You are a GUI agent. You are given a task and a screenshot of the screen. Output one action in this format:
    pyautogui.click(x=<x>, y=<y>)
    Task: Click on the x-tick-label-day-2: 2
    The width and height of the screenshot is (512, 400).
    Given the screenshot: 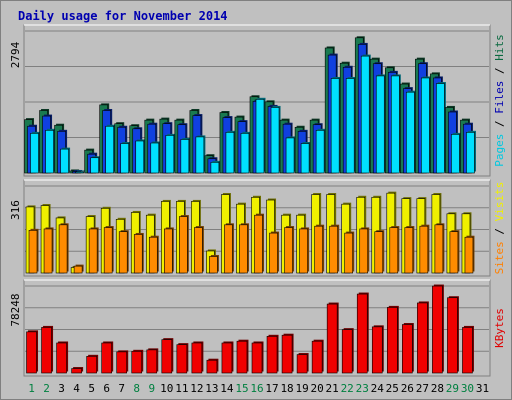 What is the action you would take?
    pyautogui.click(x=46, y=388)
    